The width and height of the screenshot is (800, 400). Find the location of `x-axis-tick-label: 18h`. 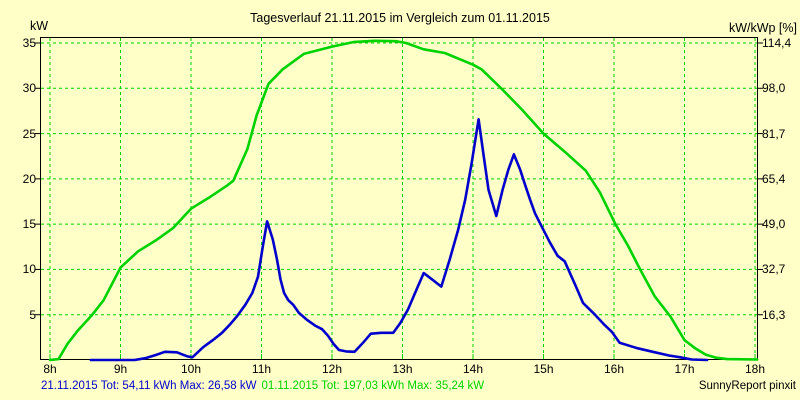

x-axis-tick-label: 18h is located at coordinates (755, 369).